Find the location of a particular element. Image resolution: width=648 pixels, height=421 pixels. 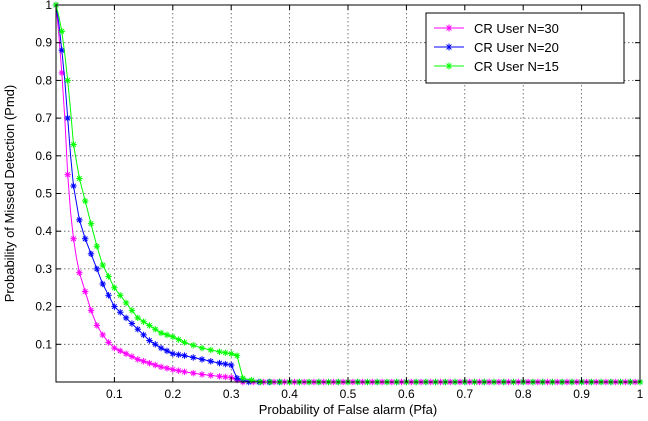

legend-entry: CR User N=20 is located at coordinates (496, 47).